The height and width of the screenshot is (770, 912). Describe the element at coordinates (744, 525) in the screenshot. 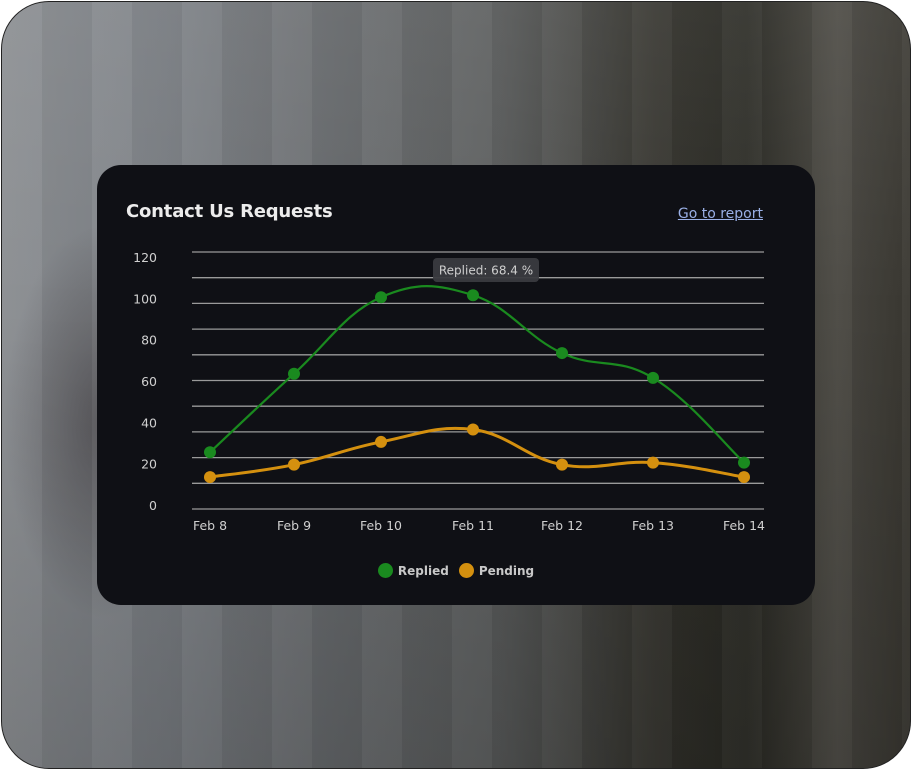

I see `x-axis-tick-label: Feb 14` at that location.